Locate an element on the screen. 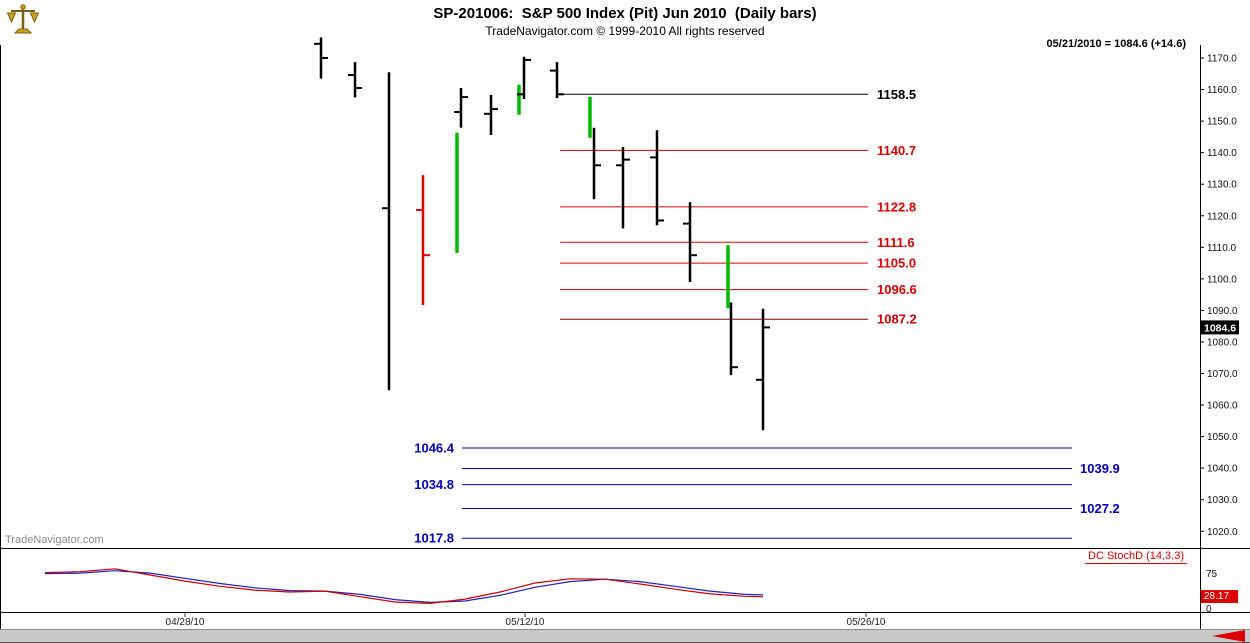 The image size is (1250, 643). last-price-badge-text: 1084.6 is located at coordinates (1220, 328).